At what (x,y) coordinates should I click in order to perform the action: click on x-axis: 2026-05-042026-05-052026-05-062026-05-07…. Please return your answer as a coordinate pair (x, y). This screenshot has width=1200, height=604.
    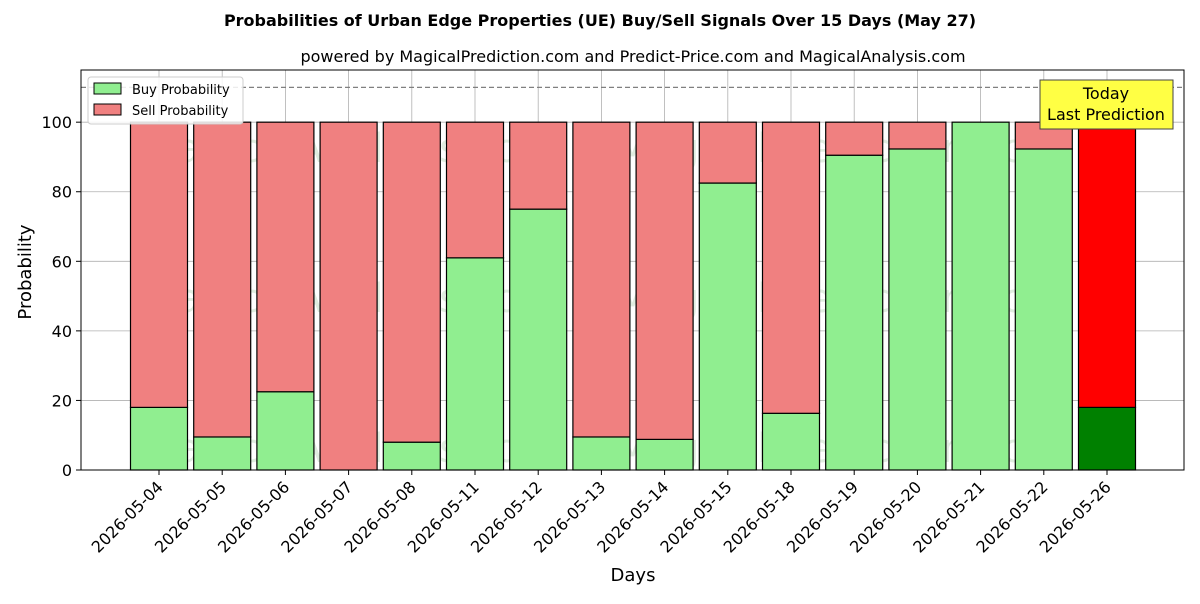
    Looking at the image, I should click on (601, 513).